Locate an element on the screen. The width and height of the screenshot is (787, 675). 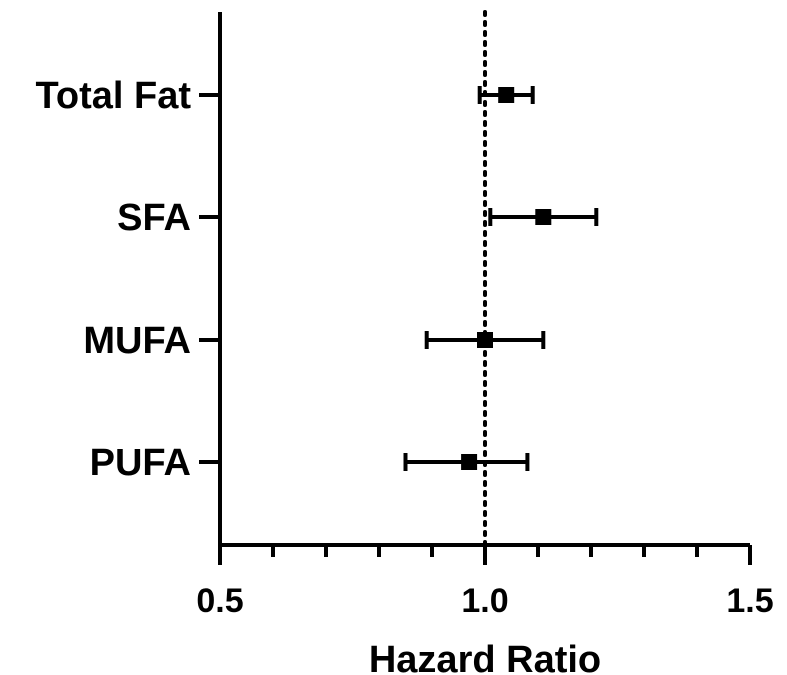
x-tick-label: 1.5 is located at coordinates (749, 601).